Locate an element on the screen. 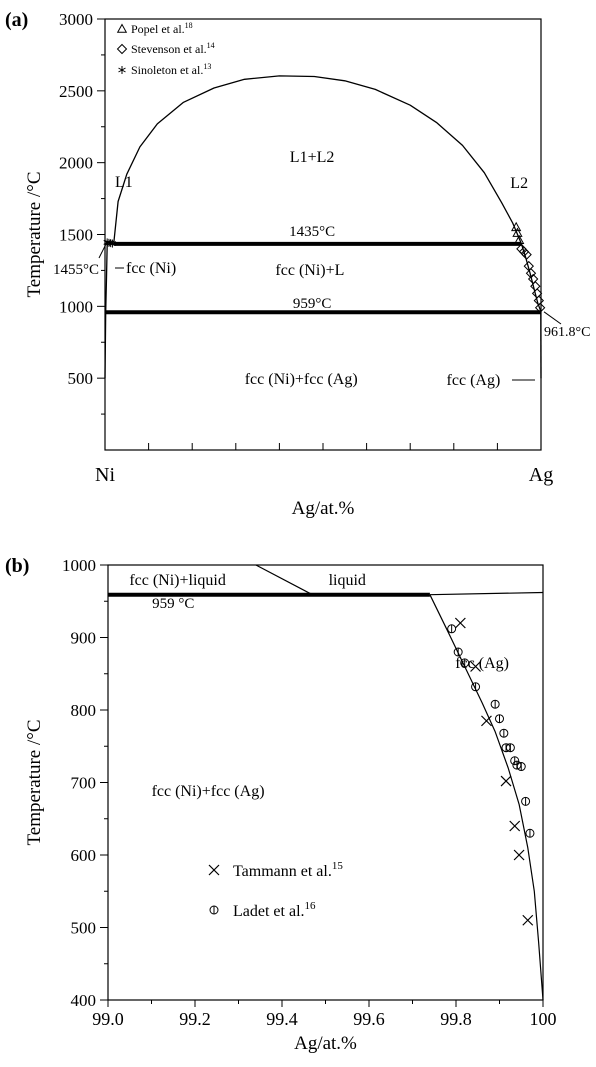  x-tick-label: 99.4 is located at coordinates (282, 1019).